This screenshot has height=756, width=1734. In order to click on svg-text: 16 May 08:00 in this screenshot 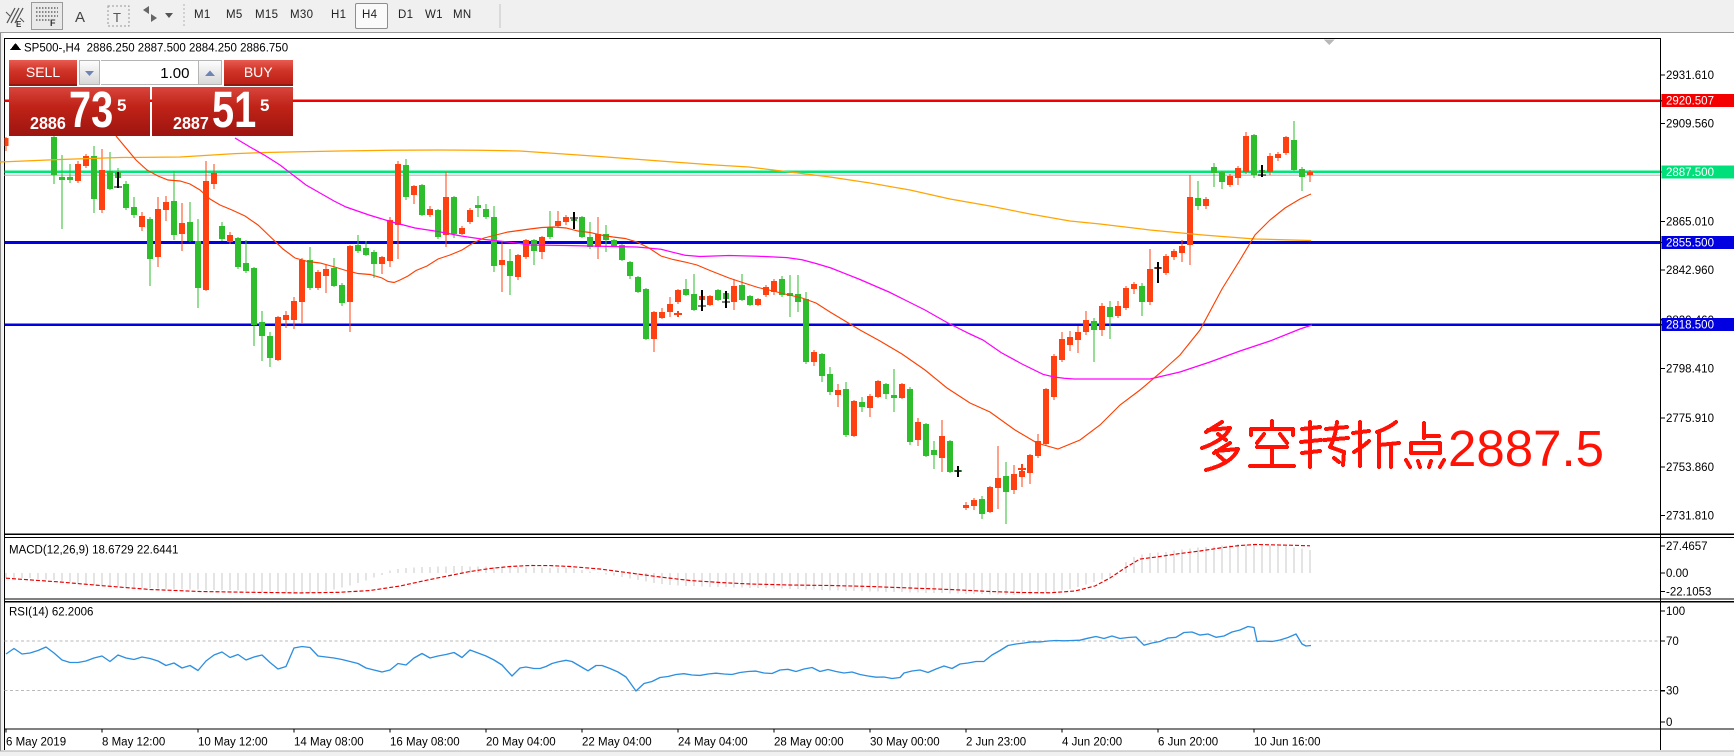, I will do `click(425, 743)`.